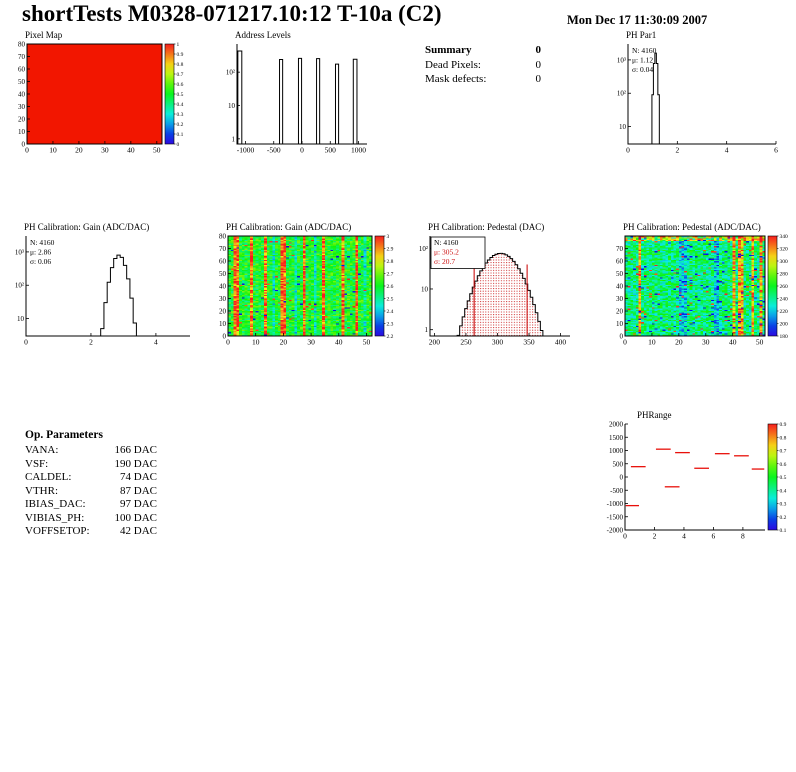 The image size is (796, 772). Describe the element at coordinates (784, 250) in the screenshot. I see `svg-text: 320` at that location.